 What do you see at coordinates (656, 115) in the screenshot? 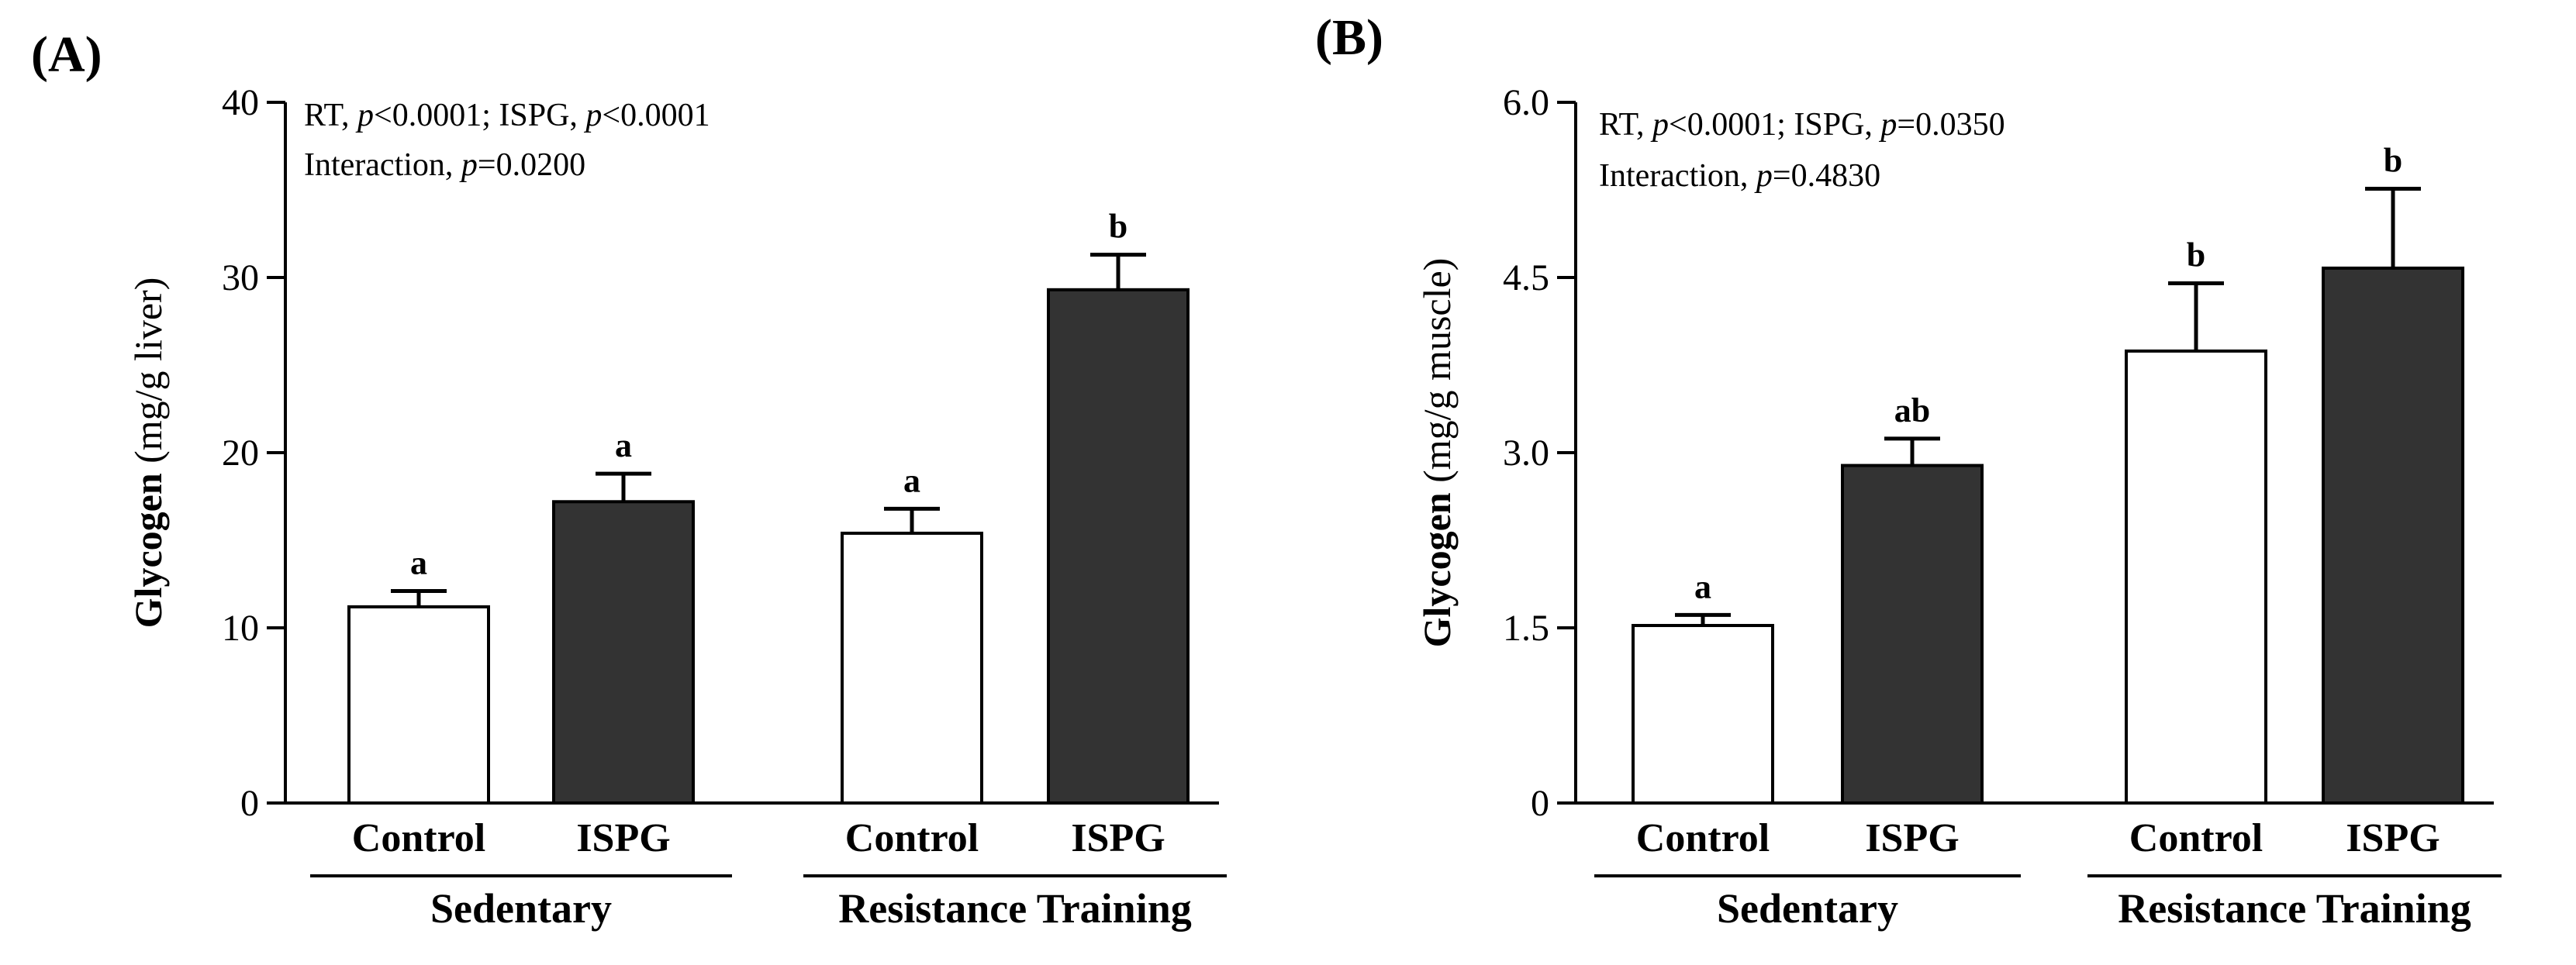
I see `stats-annotation-segment: <0.0001` at bounding box center [656, 115].